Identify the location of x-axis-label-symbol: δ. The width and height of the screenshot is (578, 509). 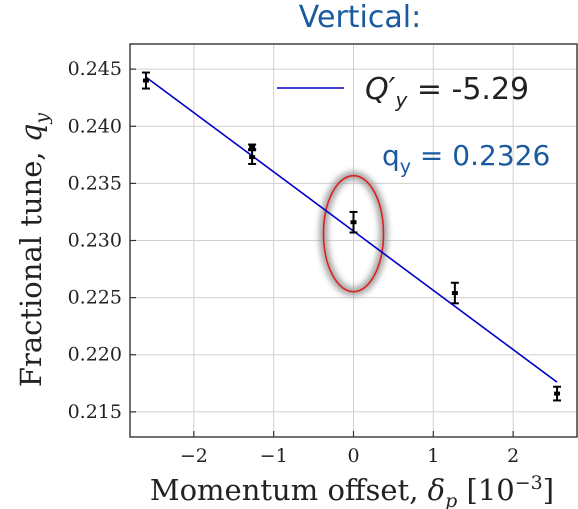
(436, 490).